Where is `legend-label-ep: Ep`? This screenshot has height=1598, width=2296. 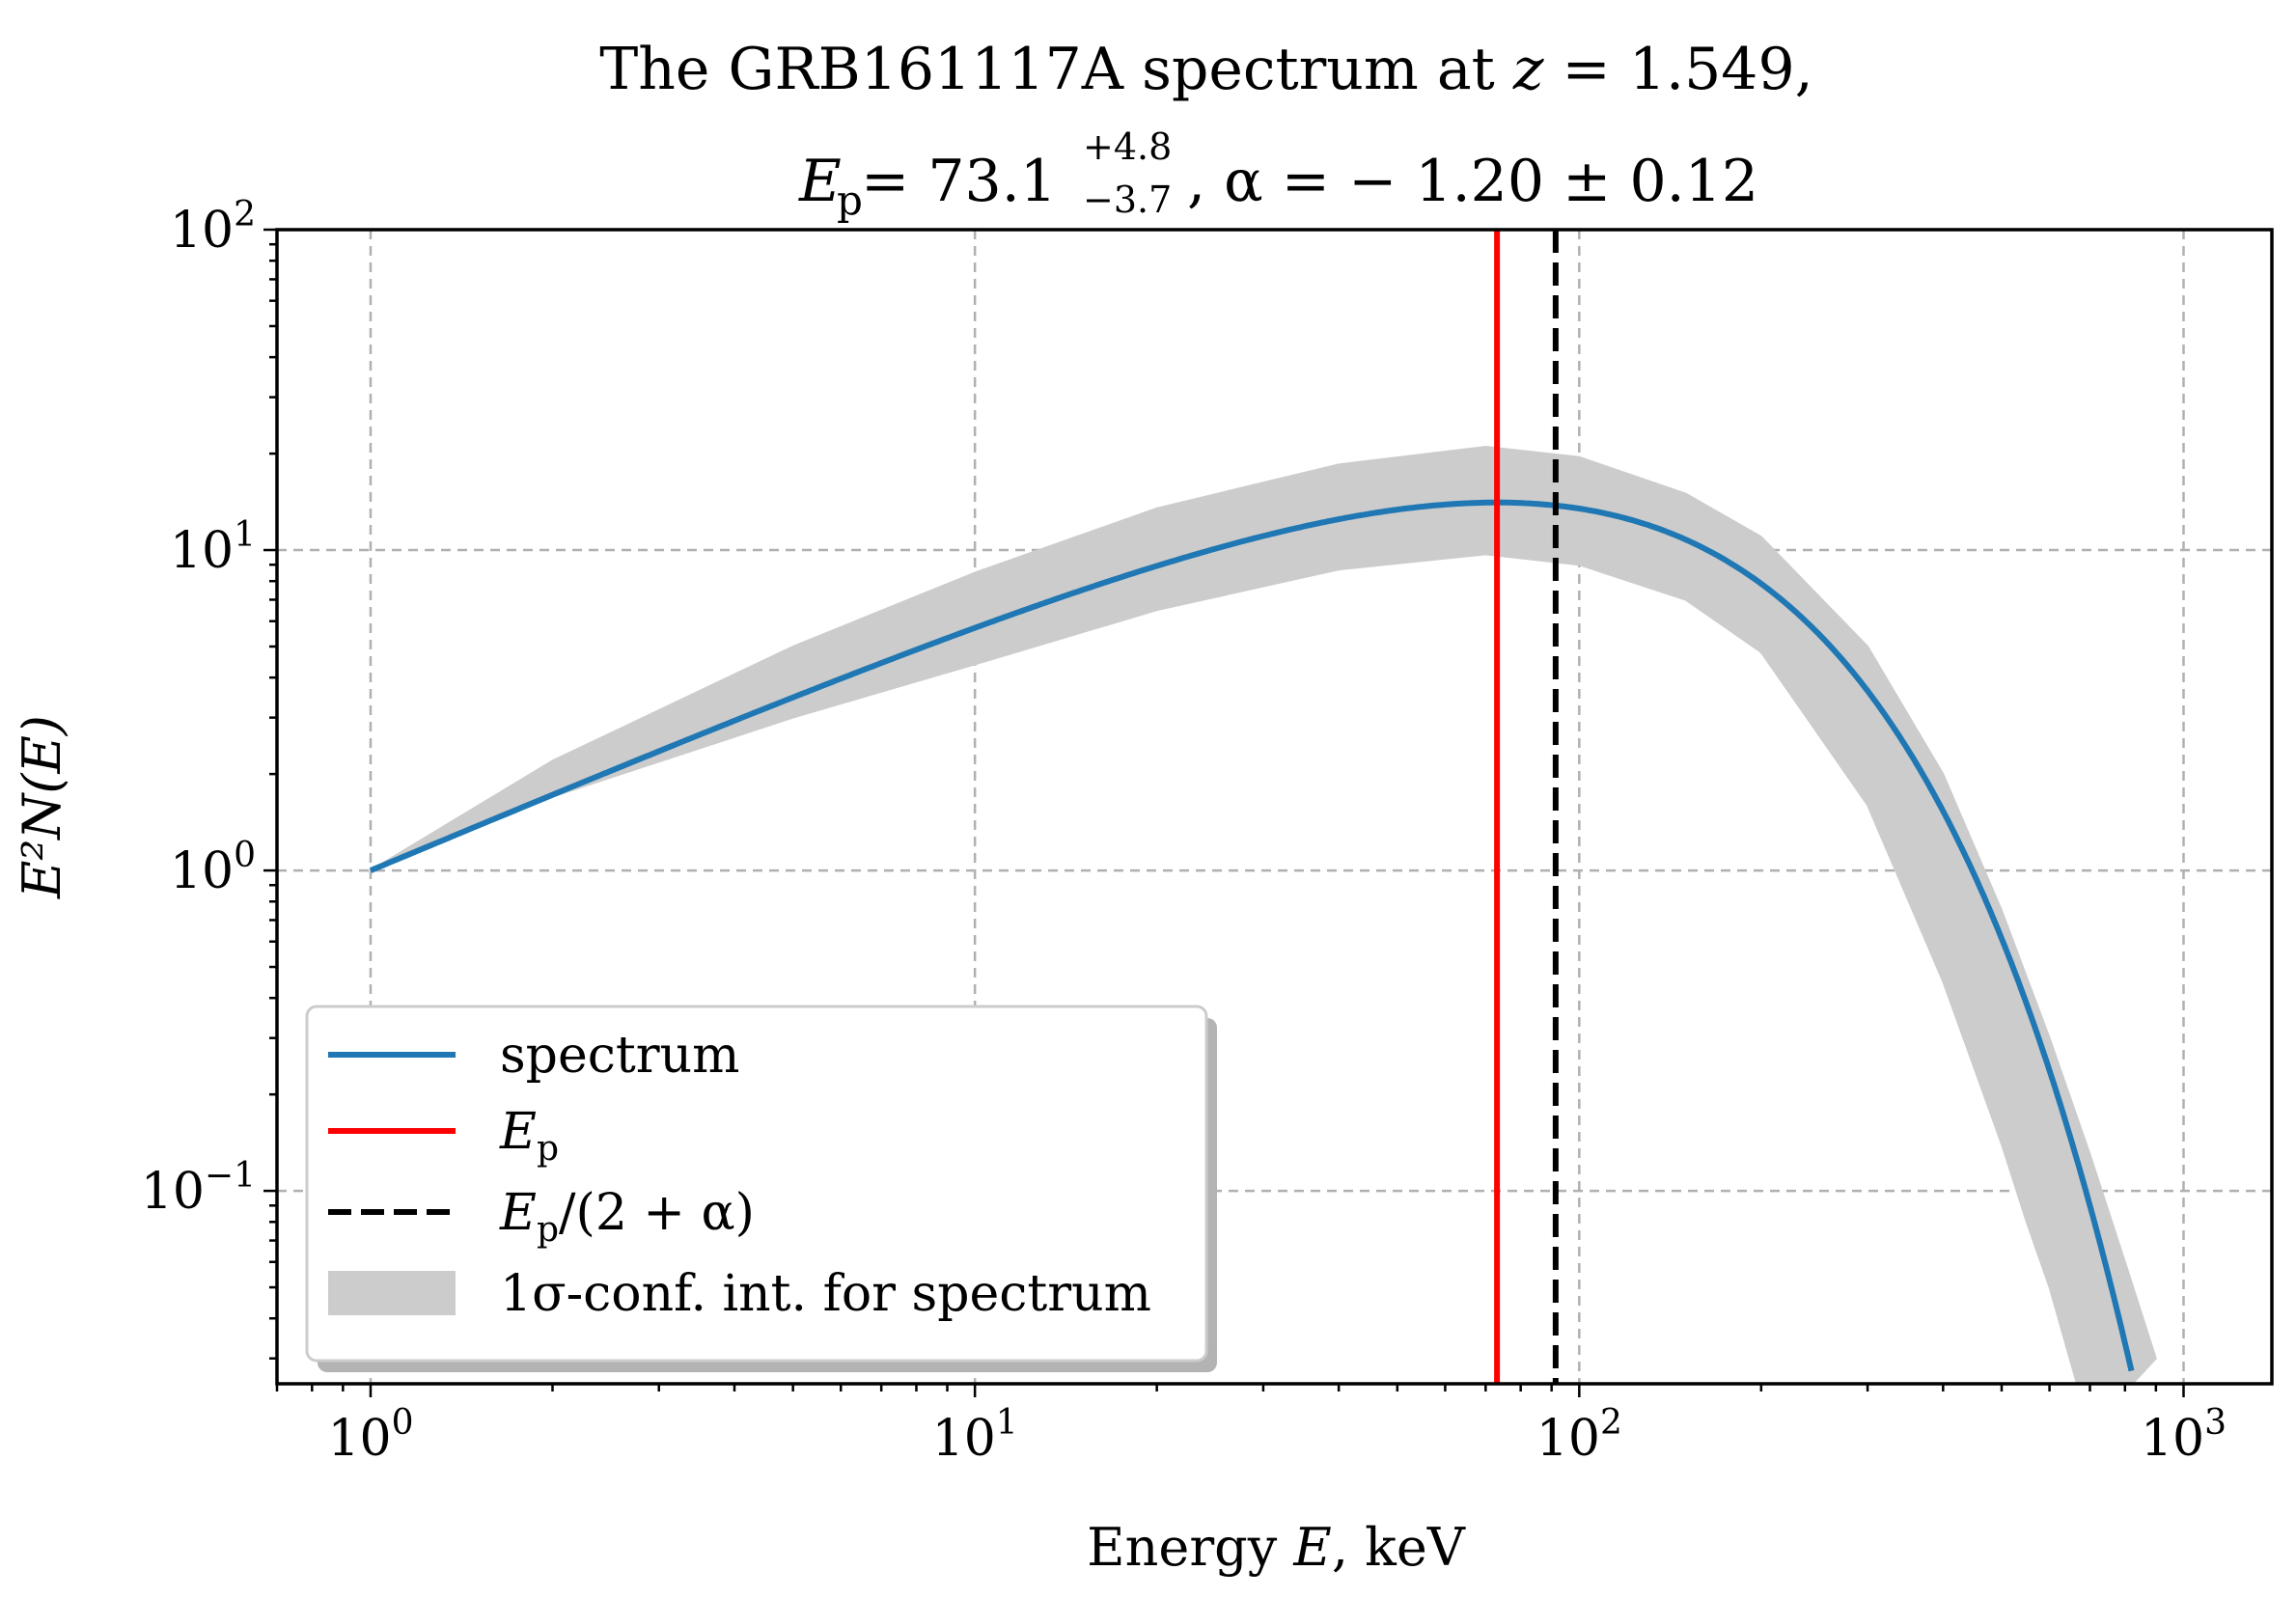 legend-label-ep: Ep is located at coordinates (529, 1136).